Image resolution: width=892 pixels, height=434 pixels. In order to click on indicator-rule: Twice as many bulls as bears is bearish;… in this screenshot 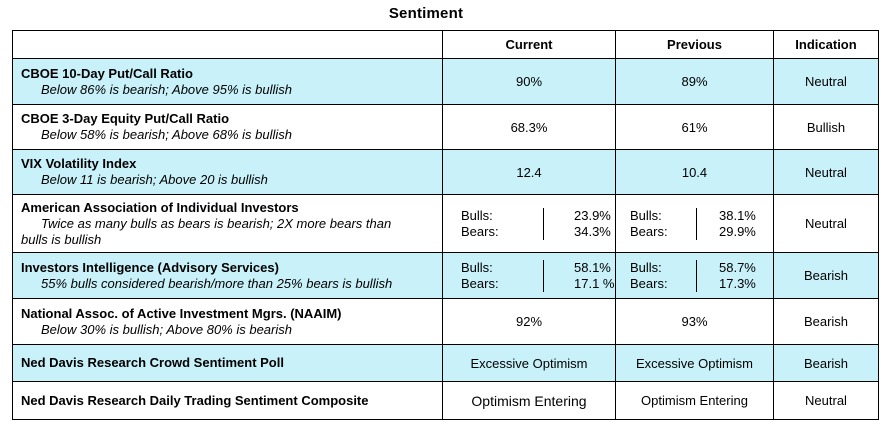, I will do `click(216, 223)`.